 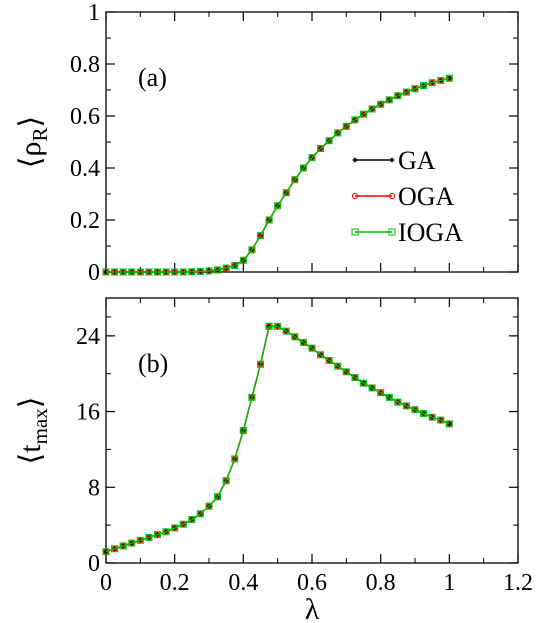 I want to click on y-axis-label: ⟨tmax⟩, so click(x=33, y=431).